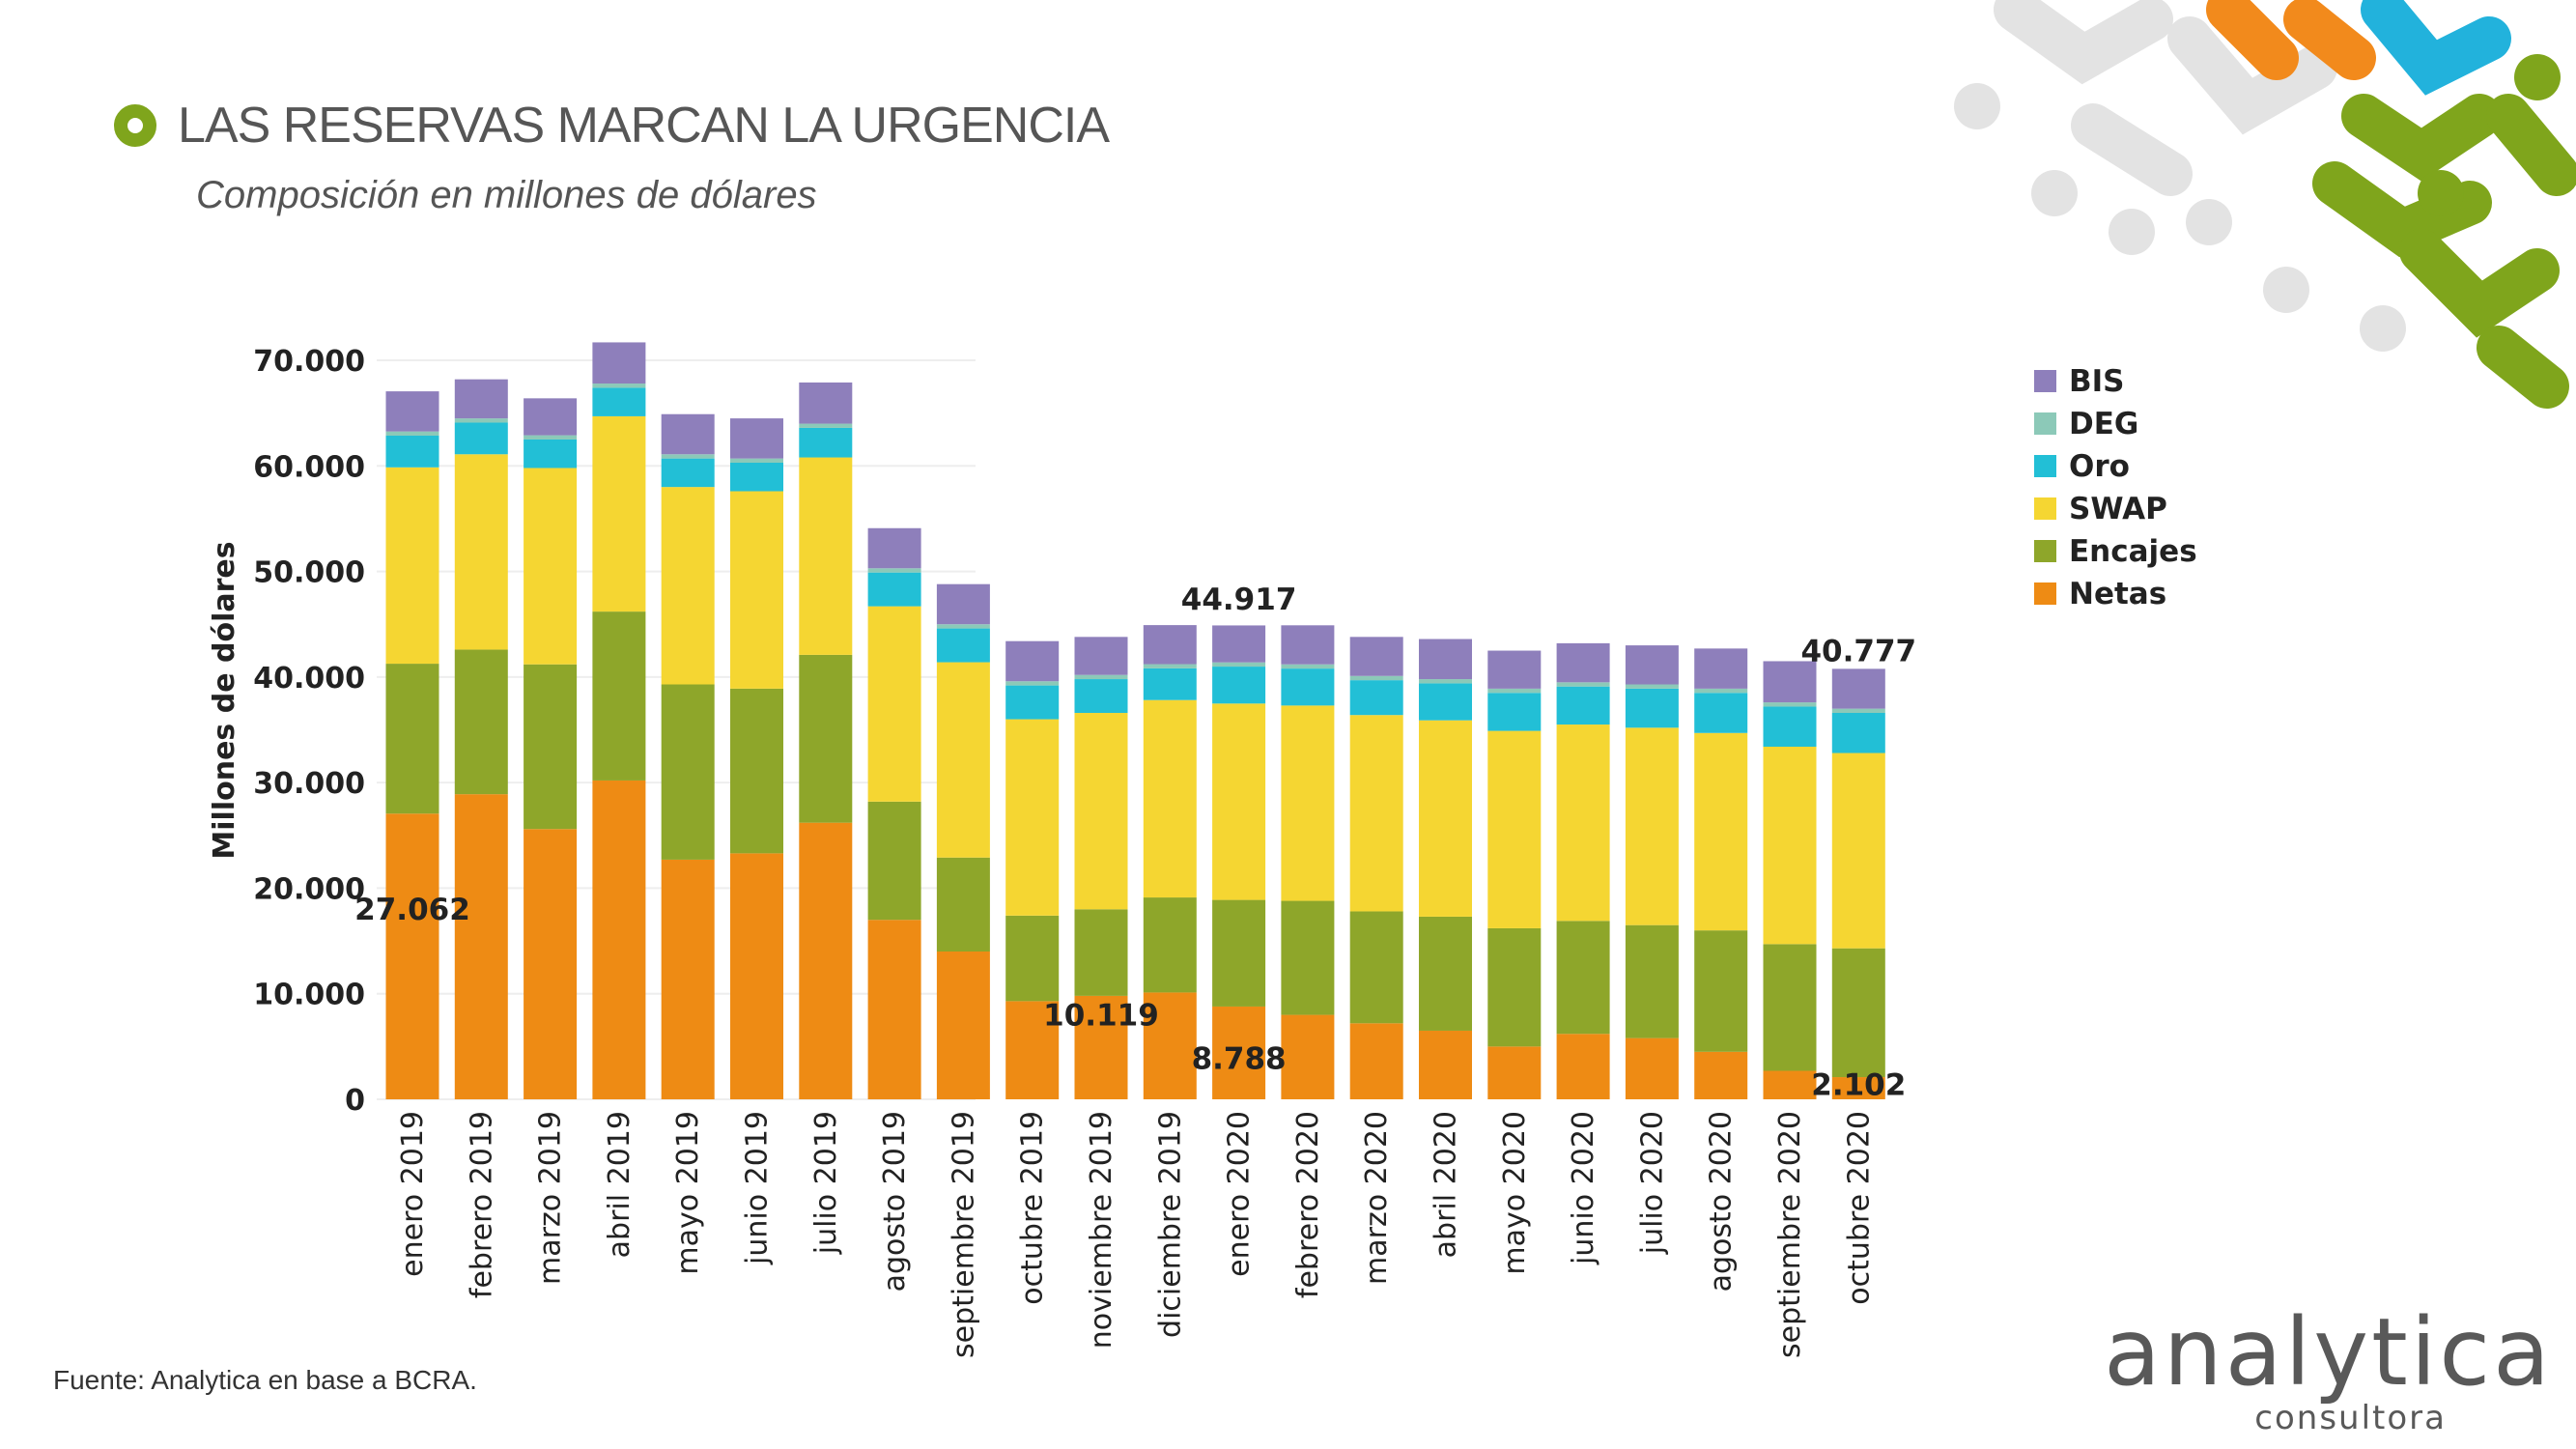 This screenshot has width=2576, height=1449. What do you see at coordinates (1170, 1224) in the screenshot?
I see `x-tick-label: diciembre 2019` at bounding box center [1170, 1224].